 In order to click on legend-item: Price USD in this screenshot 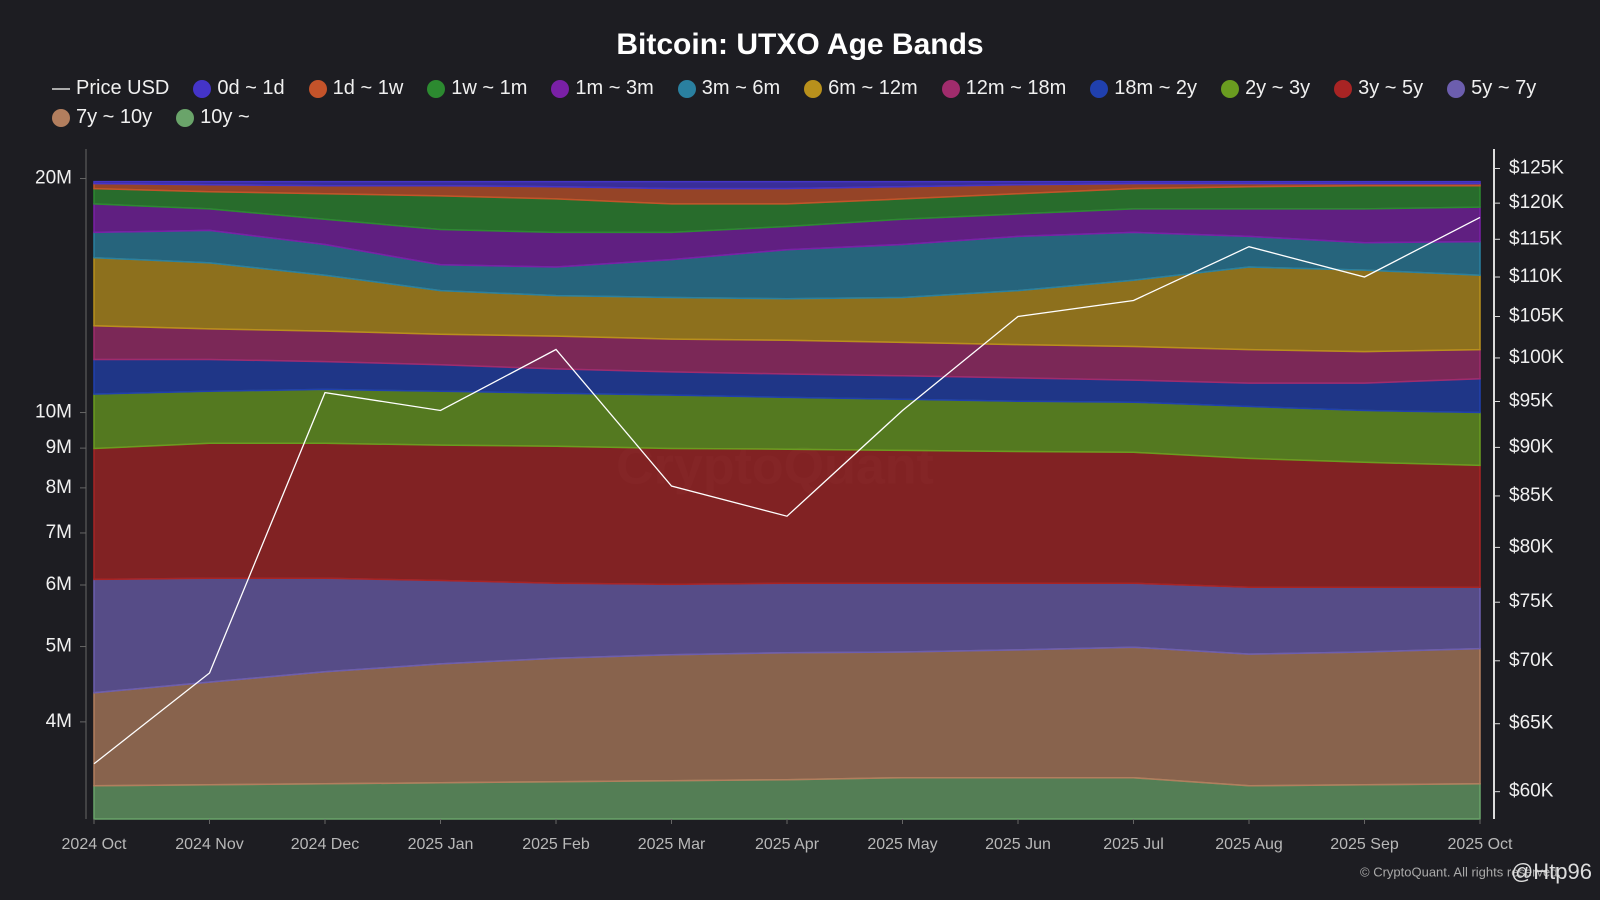, I will do `click(110, 88)`.